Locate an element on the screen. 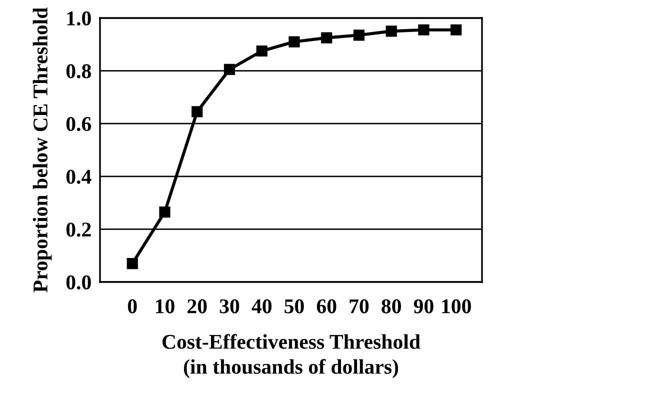 The height and width of the screenshot is (401, 657). x-tick-label: 50 is located at coordinates (294, 306).